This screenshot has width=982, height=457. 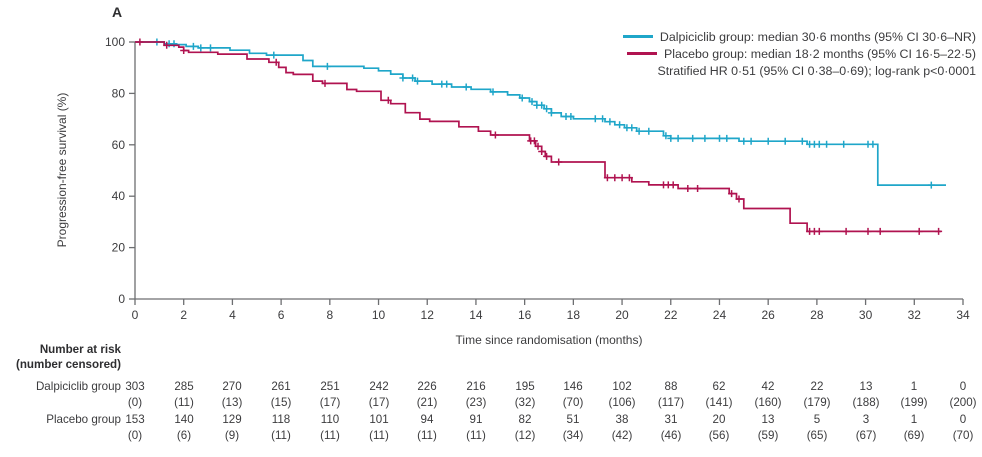 I want to click on placebo-line-swatch, so click(x=641, y=53).